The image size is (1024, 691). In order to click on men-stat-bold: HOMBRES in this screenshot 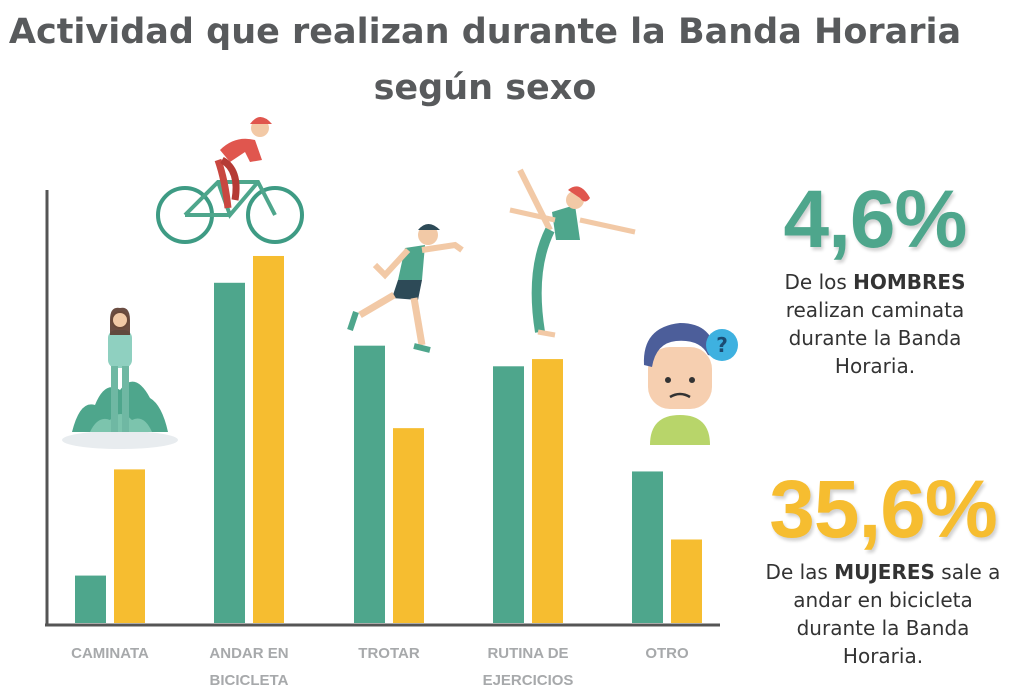, I will do `click(909, 282)`.